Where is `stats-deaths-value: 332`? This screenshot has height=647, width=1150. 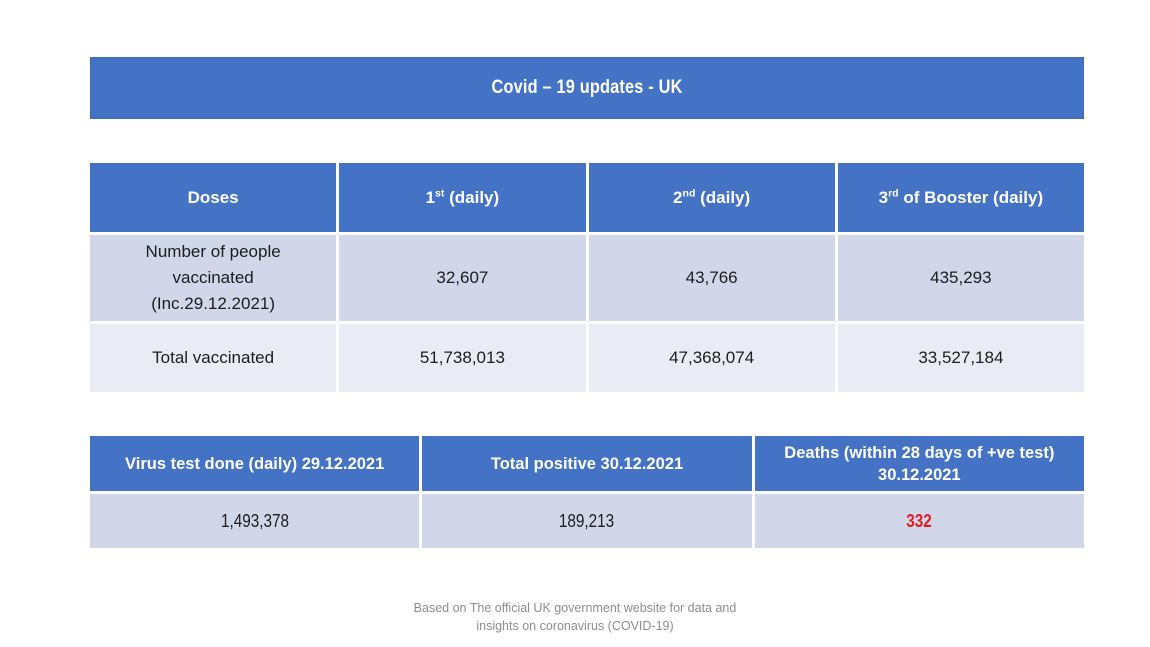
stats-deaths-value: 332 is located at coordinates (919, 521).